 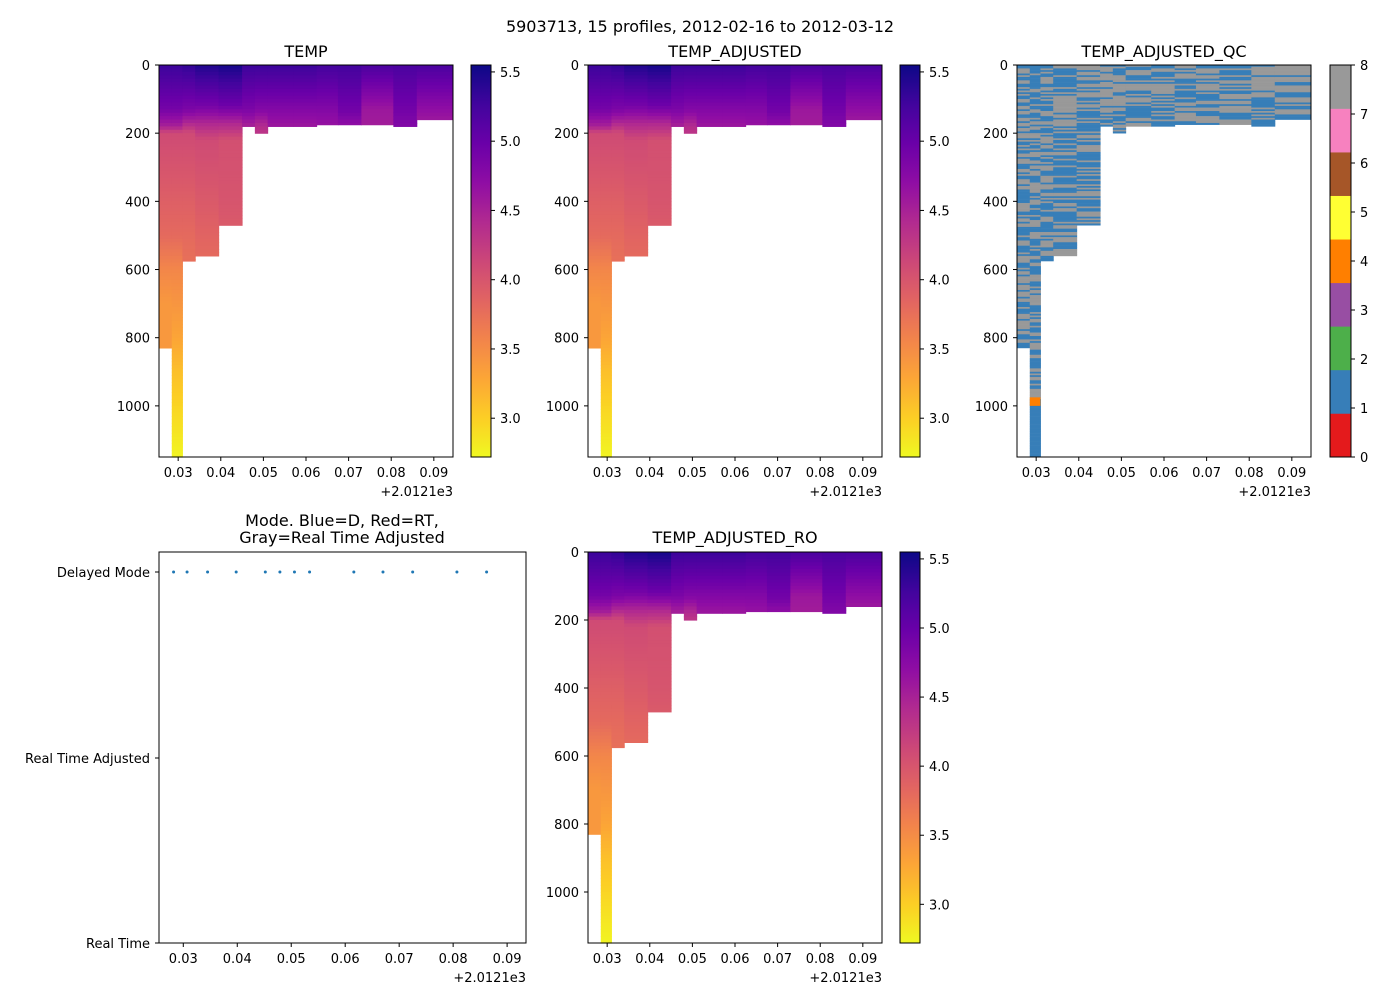 What do you see at coordinates (137, 271) in the screenshot?
I see `temp-y-tick-label: 600` at bounding box center [137, 271].